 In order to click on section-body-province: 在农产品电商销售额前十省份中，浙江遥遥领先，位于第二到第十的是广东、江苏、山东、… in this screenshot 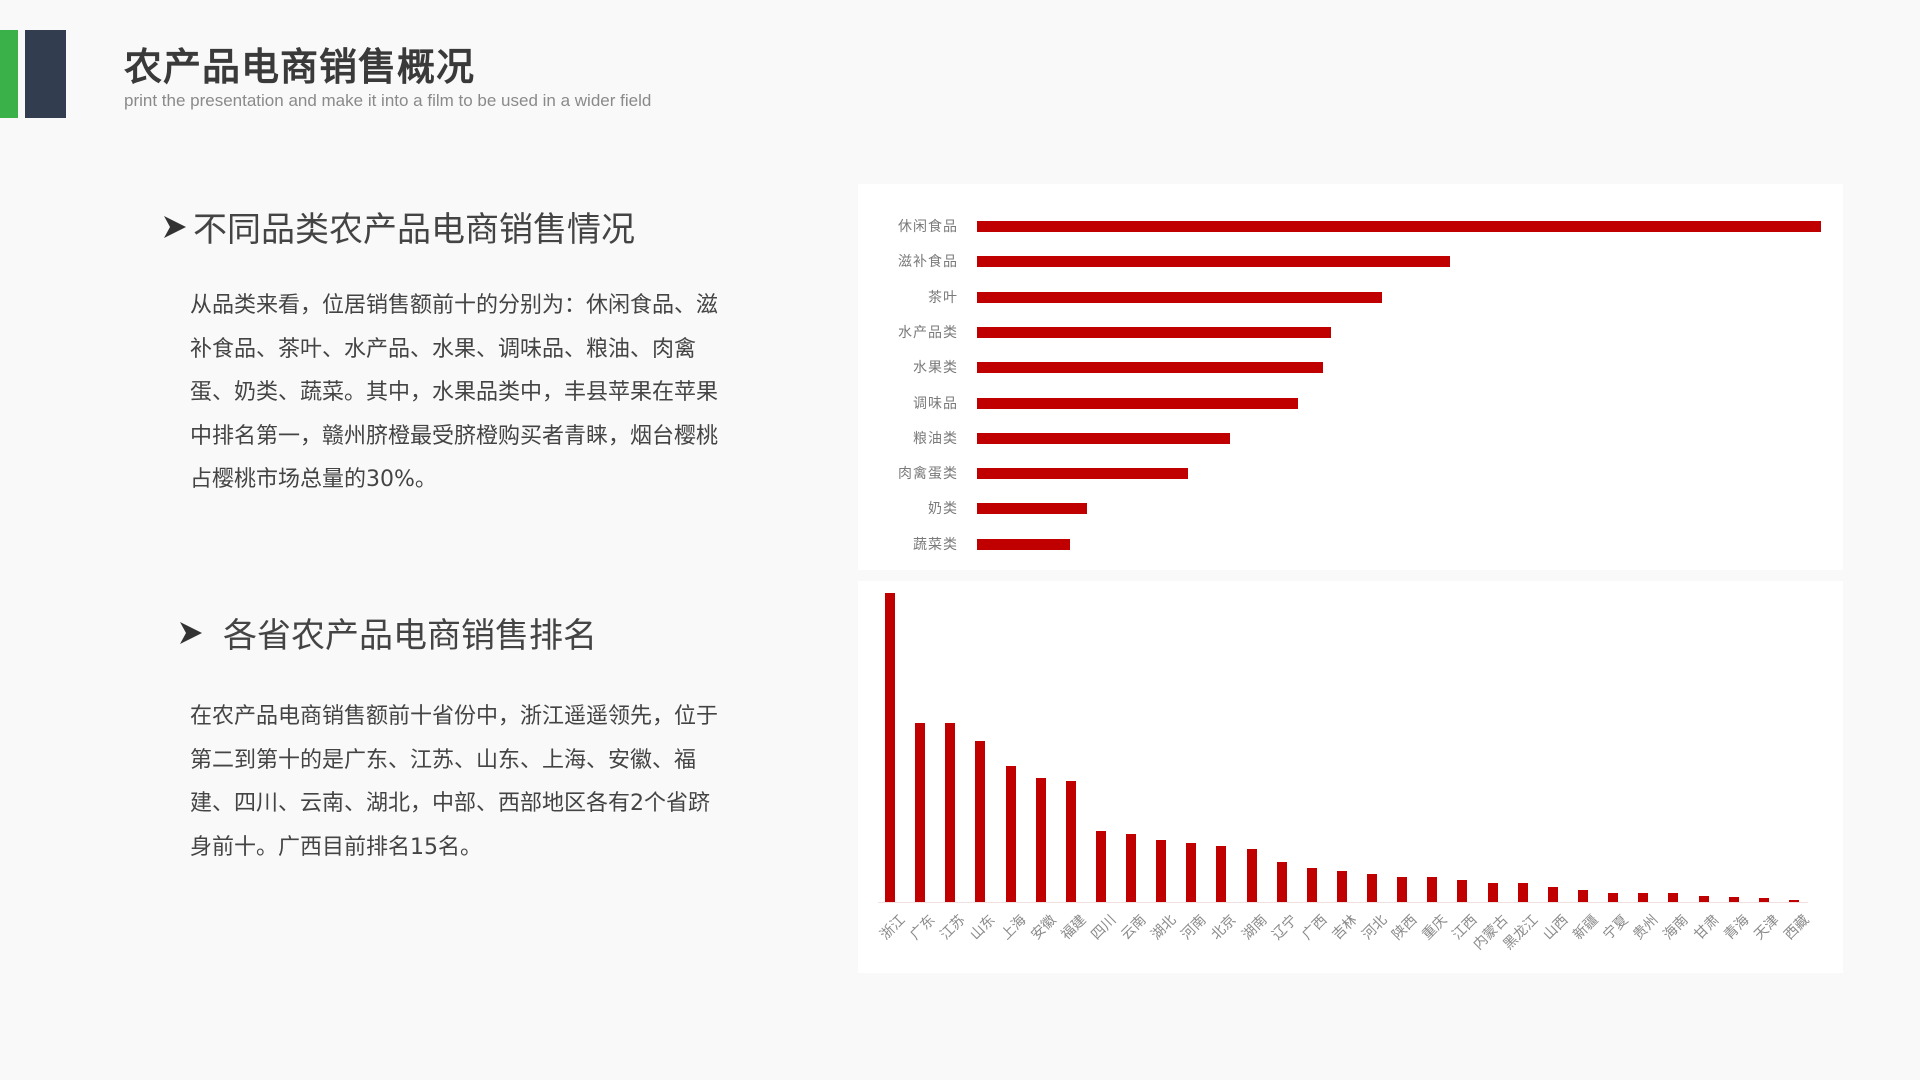, I will do `click(454, 782)`.